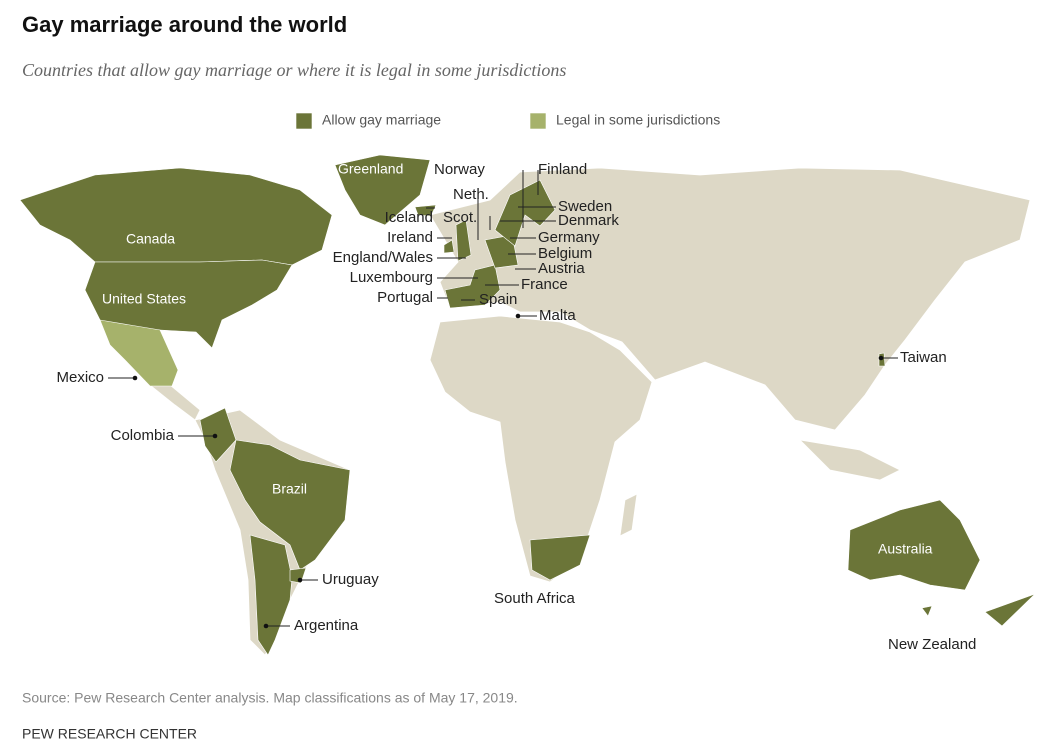  I want to click on country-label: Spain, so click(498, 299).